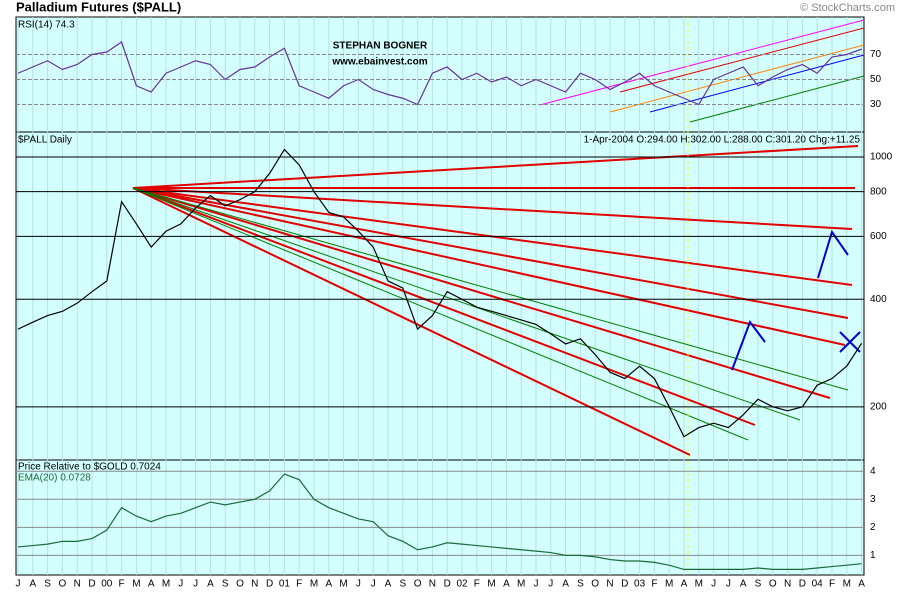 This screenshot has height=594, width=900. What do you see at coordinates (380, 46) in the screenshot?
I see `annotation: STEPHAN BOGNER` at bounding box center [380, 46].